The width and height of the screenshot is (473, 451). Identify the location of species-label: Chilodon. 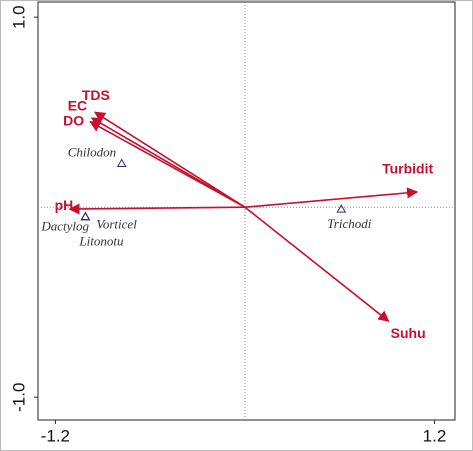
(92, 151).